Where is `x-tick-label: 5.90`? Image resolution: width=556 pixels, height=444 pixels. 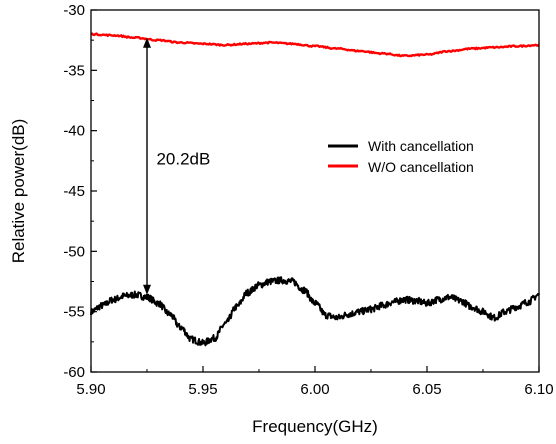 x-tick-label: 5.90 is located at coordinates (90, 389).